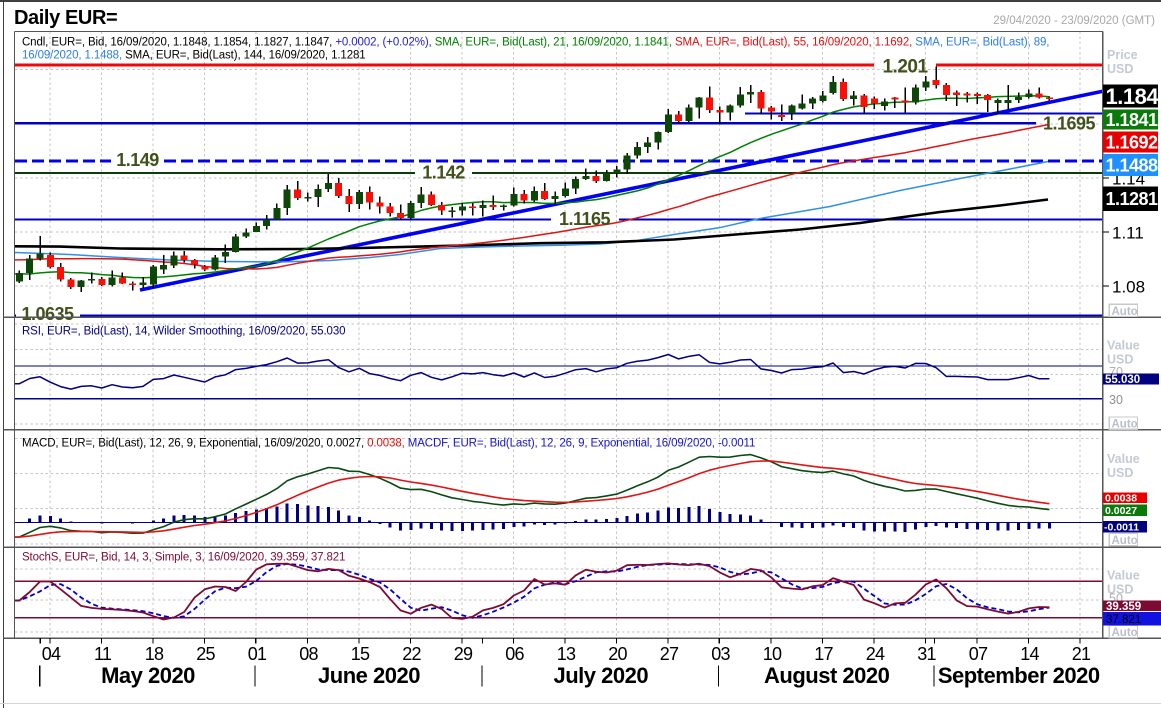 The image size is (1161, 708). What do you see at coordinates (463, 654) in the screenshot?
I see `svg-text: 29` at bounding box center [463, 654].